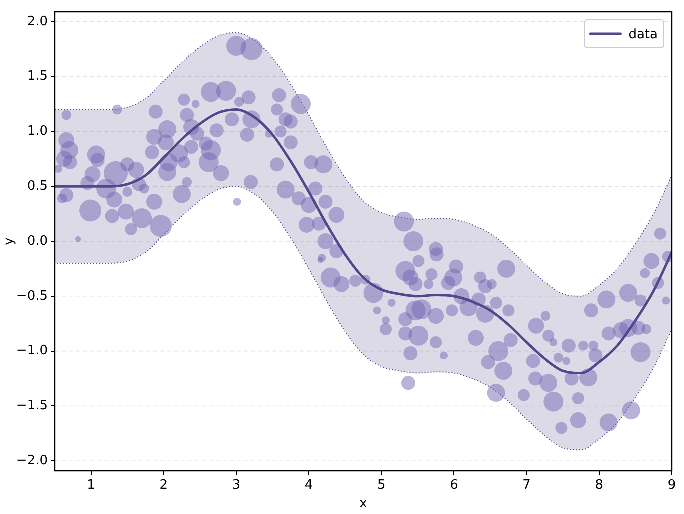 Image resolution: width=684 pixels, height=514 pixels. What do you see at coordinates (37, 241) in the screenshot?
I see `y-tick-label: 0.0` at bounding box center [37, 241].